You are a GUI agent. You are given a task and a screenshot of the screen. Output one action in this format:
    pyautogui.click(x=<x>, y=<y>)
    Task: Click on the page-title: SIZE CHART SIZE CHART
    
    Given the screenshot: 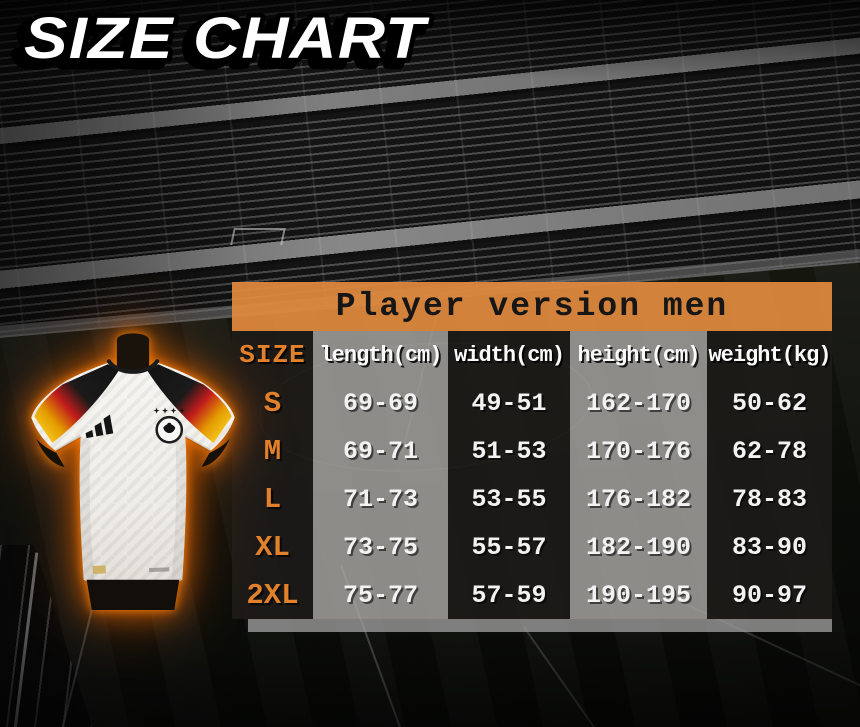 What is the action you would take?
    pyautogui.click(x=222, y=41)
    